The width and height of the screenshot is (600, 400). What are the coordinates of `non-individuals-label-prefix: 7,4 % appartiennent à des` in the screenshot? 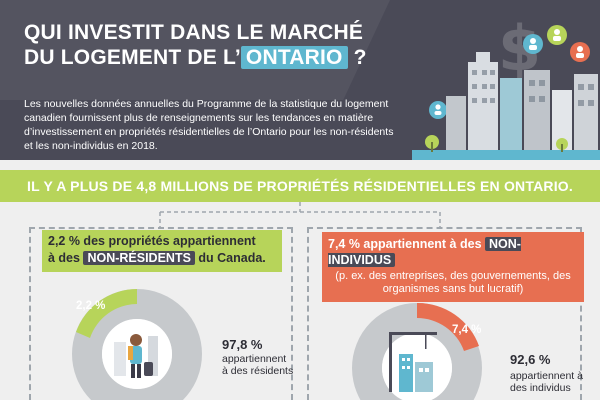 It's located at (406, 244).